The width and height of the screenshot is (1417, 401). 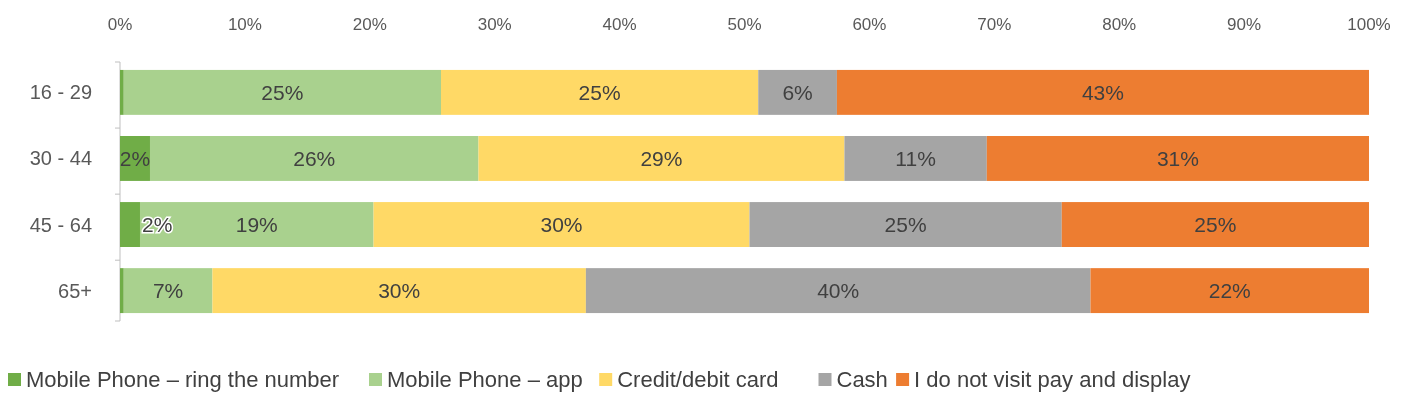 I want to click on data-label: 31%, so click(x=1177, y=158).